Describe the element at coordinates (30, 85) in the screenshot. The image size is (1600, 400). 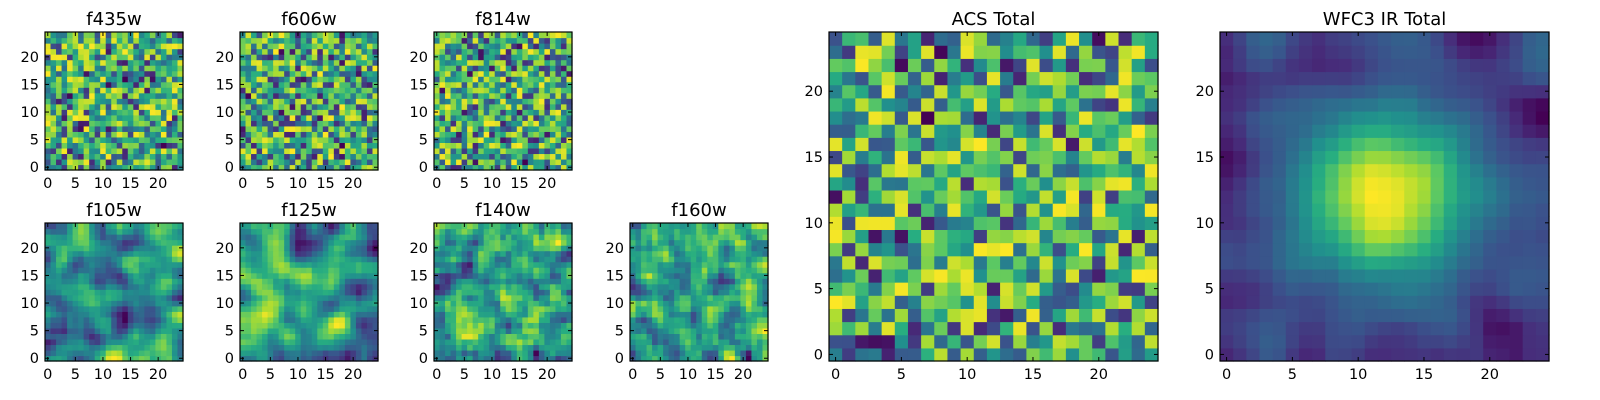
I see `y-tick-label: 15` at that location.